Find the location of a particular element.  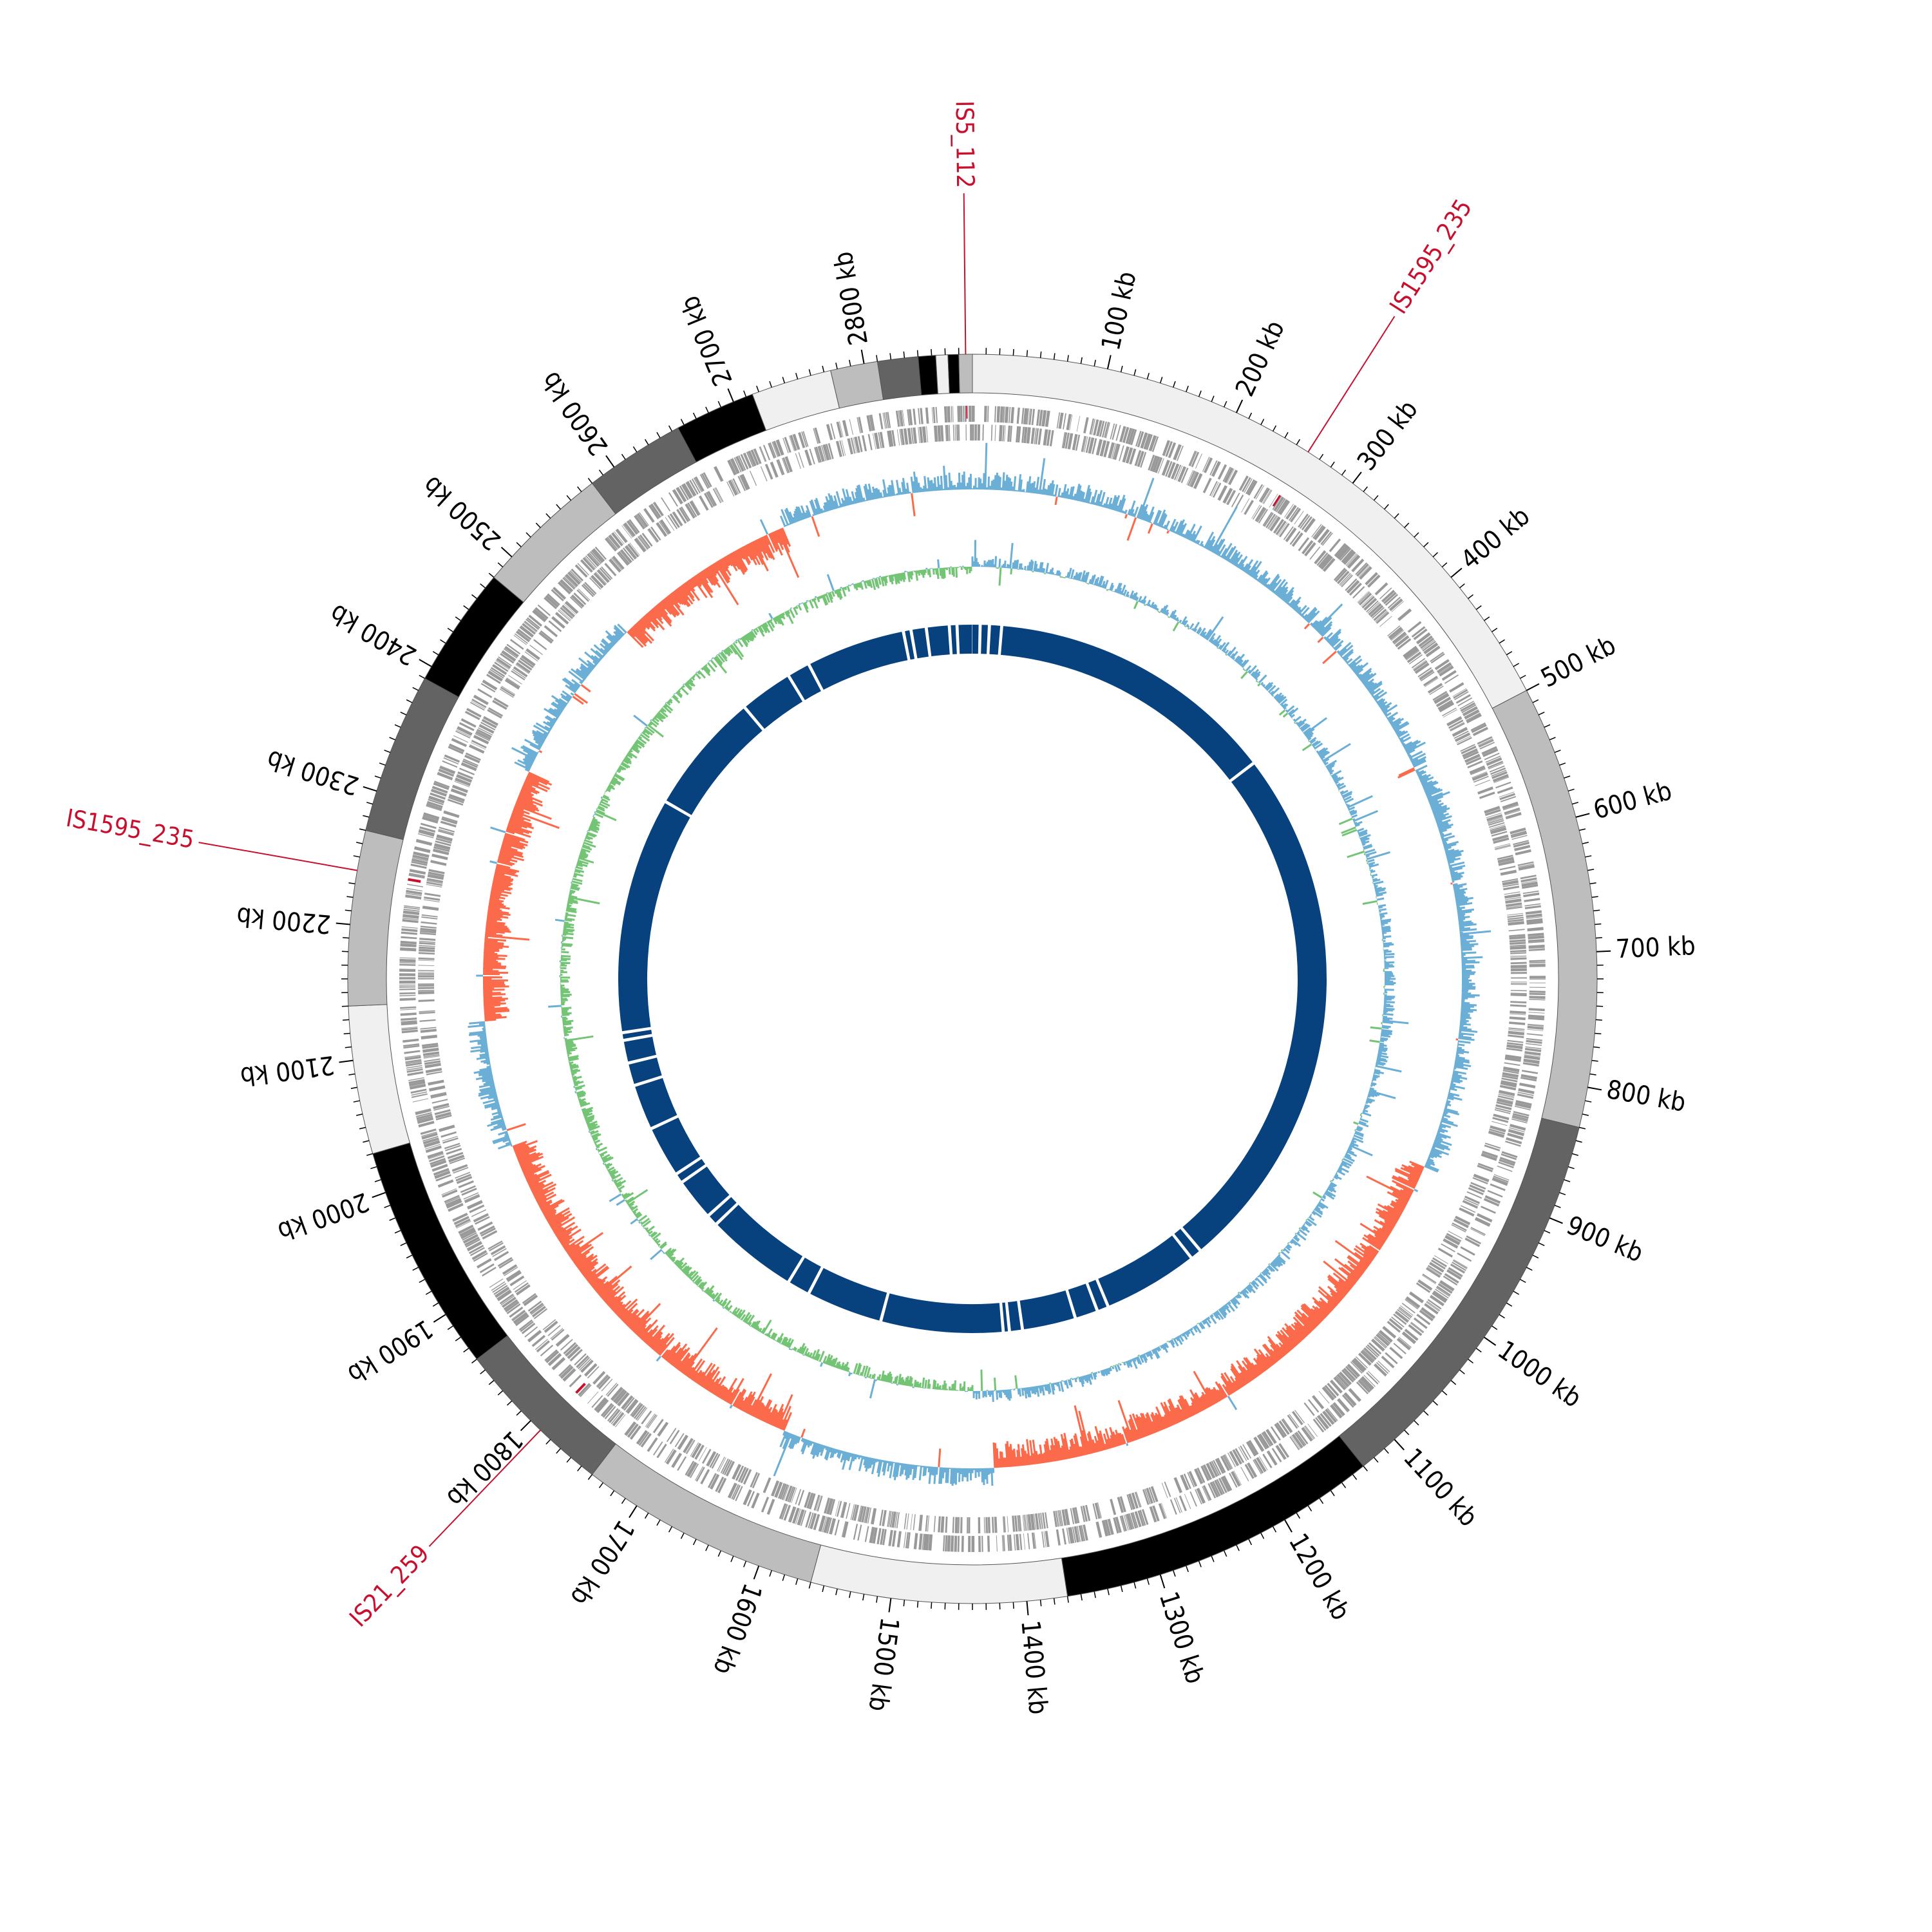

tick-label: 2000 kb is located at coordinates (323, 1216).